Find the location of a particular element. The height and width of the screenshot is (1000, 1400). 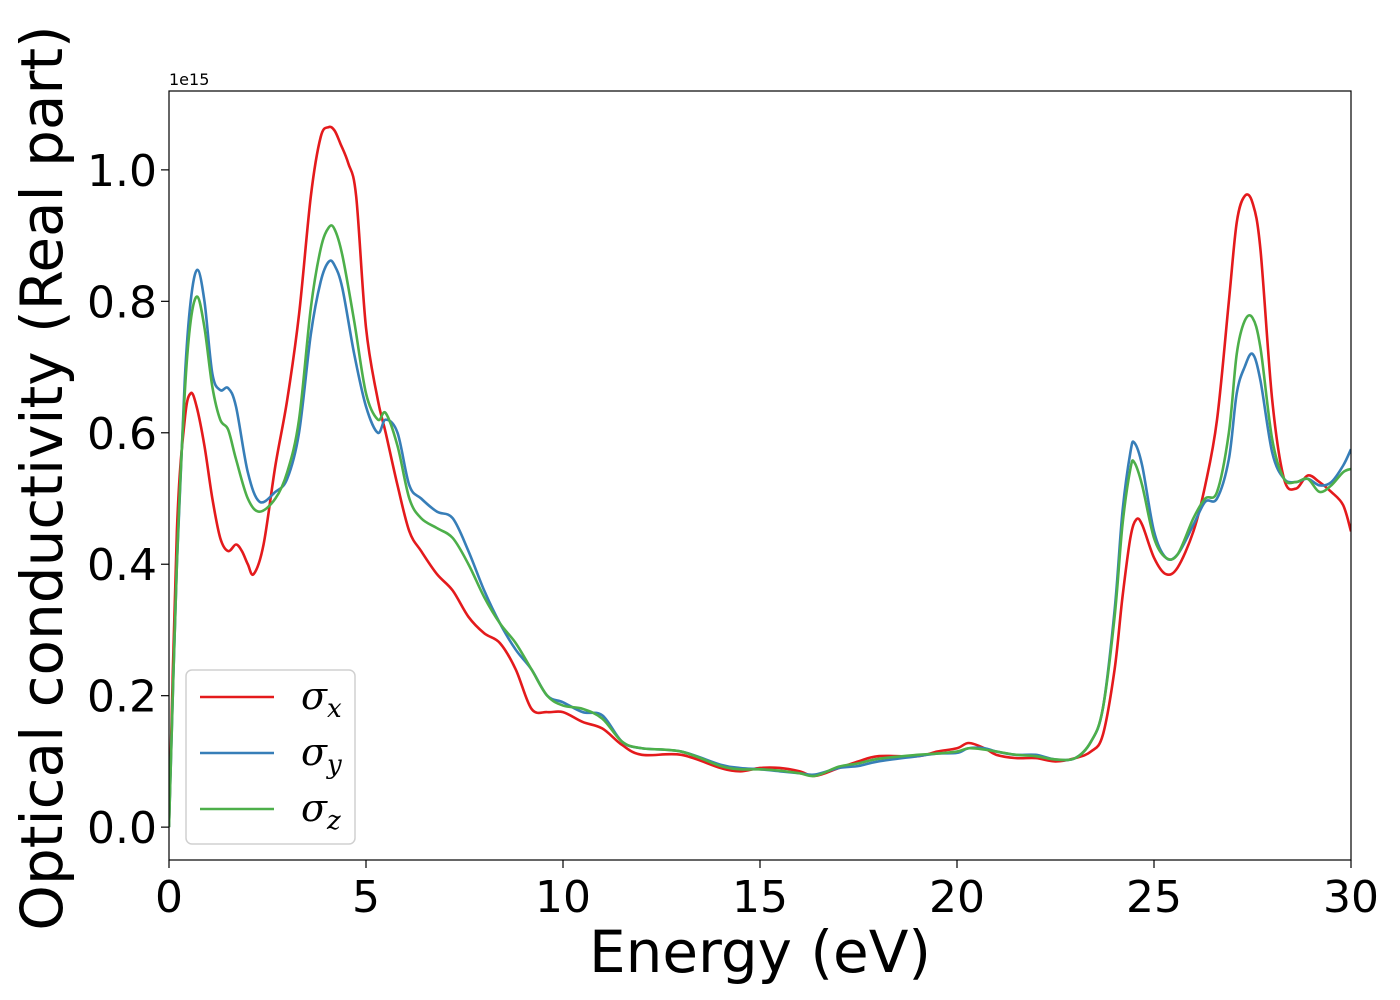

y-tick-label: 0.4 is located at coordinates (122, 565).